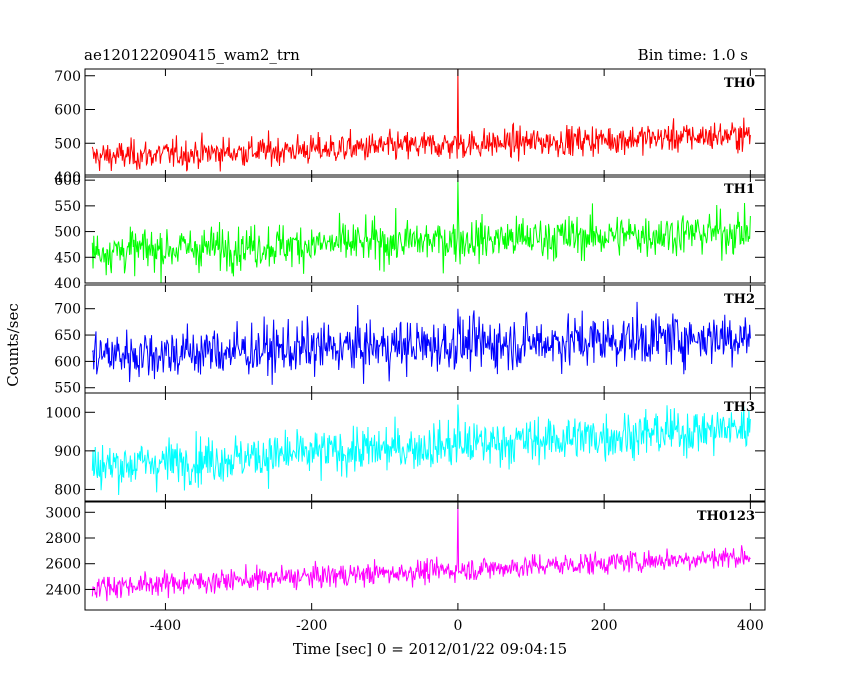  I want to click on series-line-th3, so click(421, 450).